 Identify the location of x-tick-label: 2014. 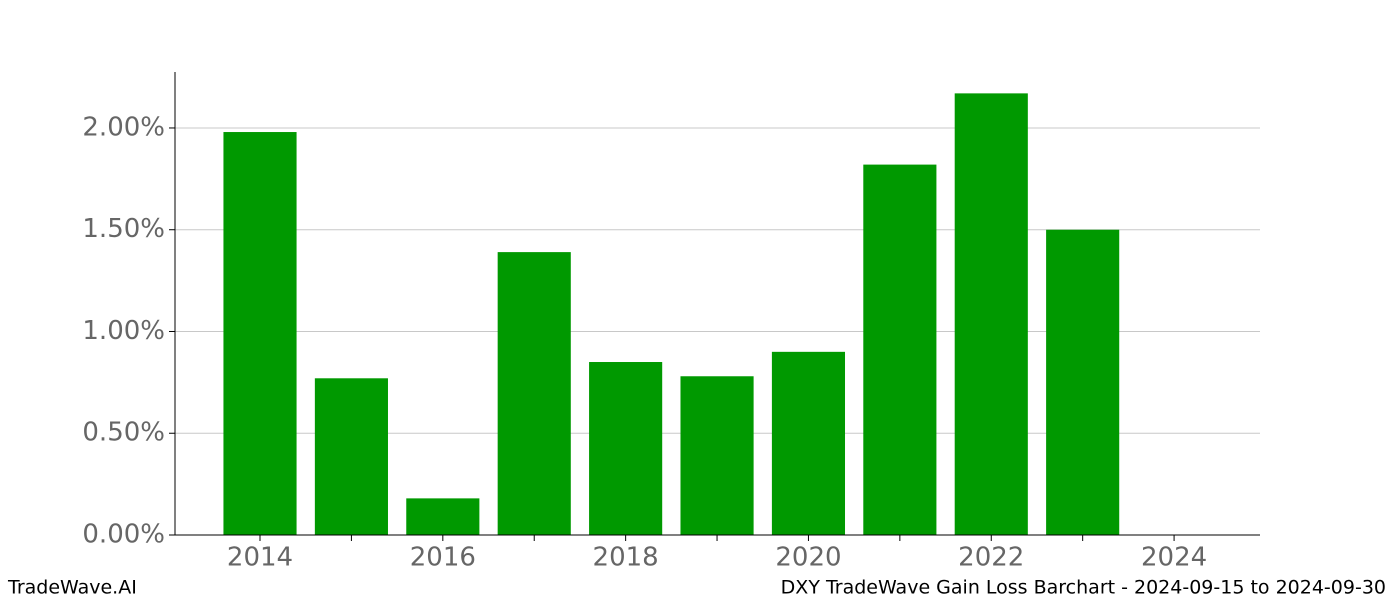
(260, 558).